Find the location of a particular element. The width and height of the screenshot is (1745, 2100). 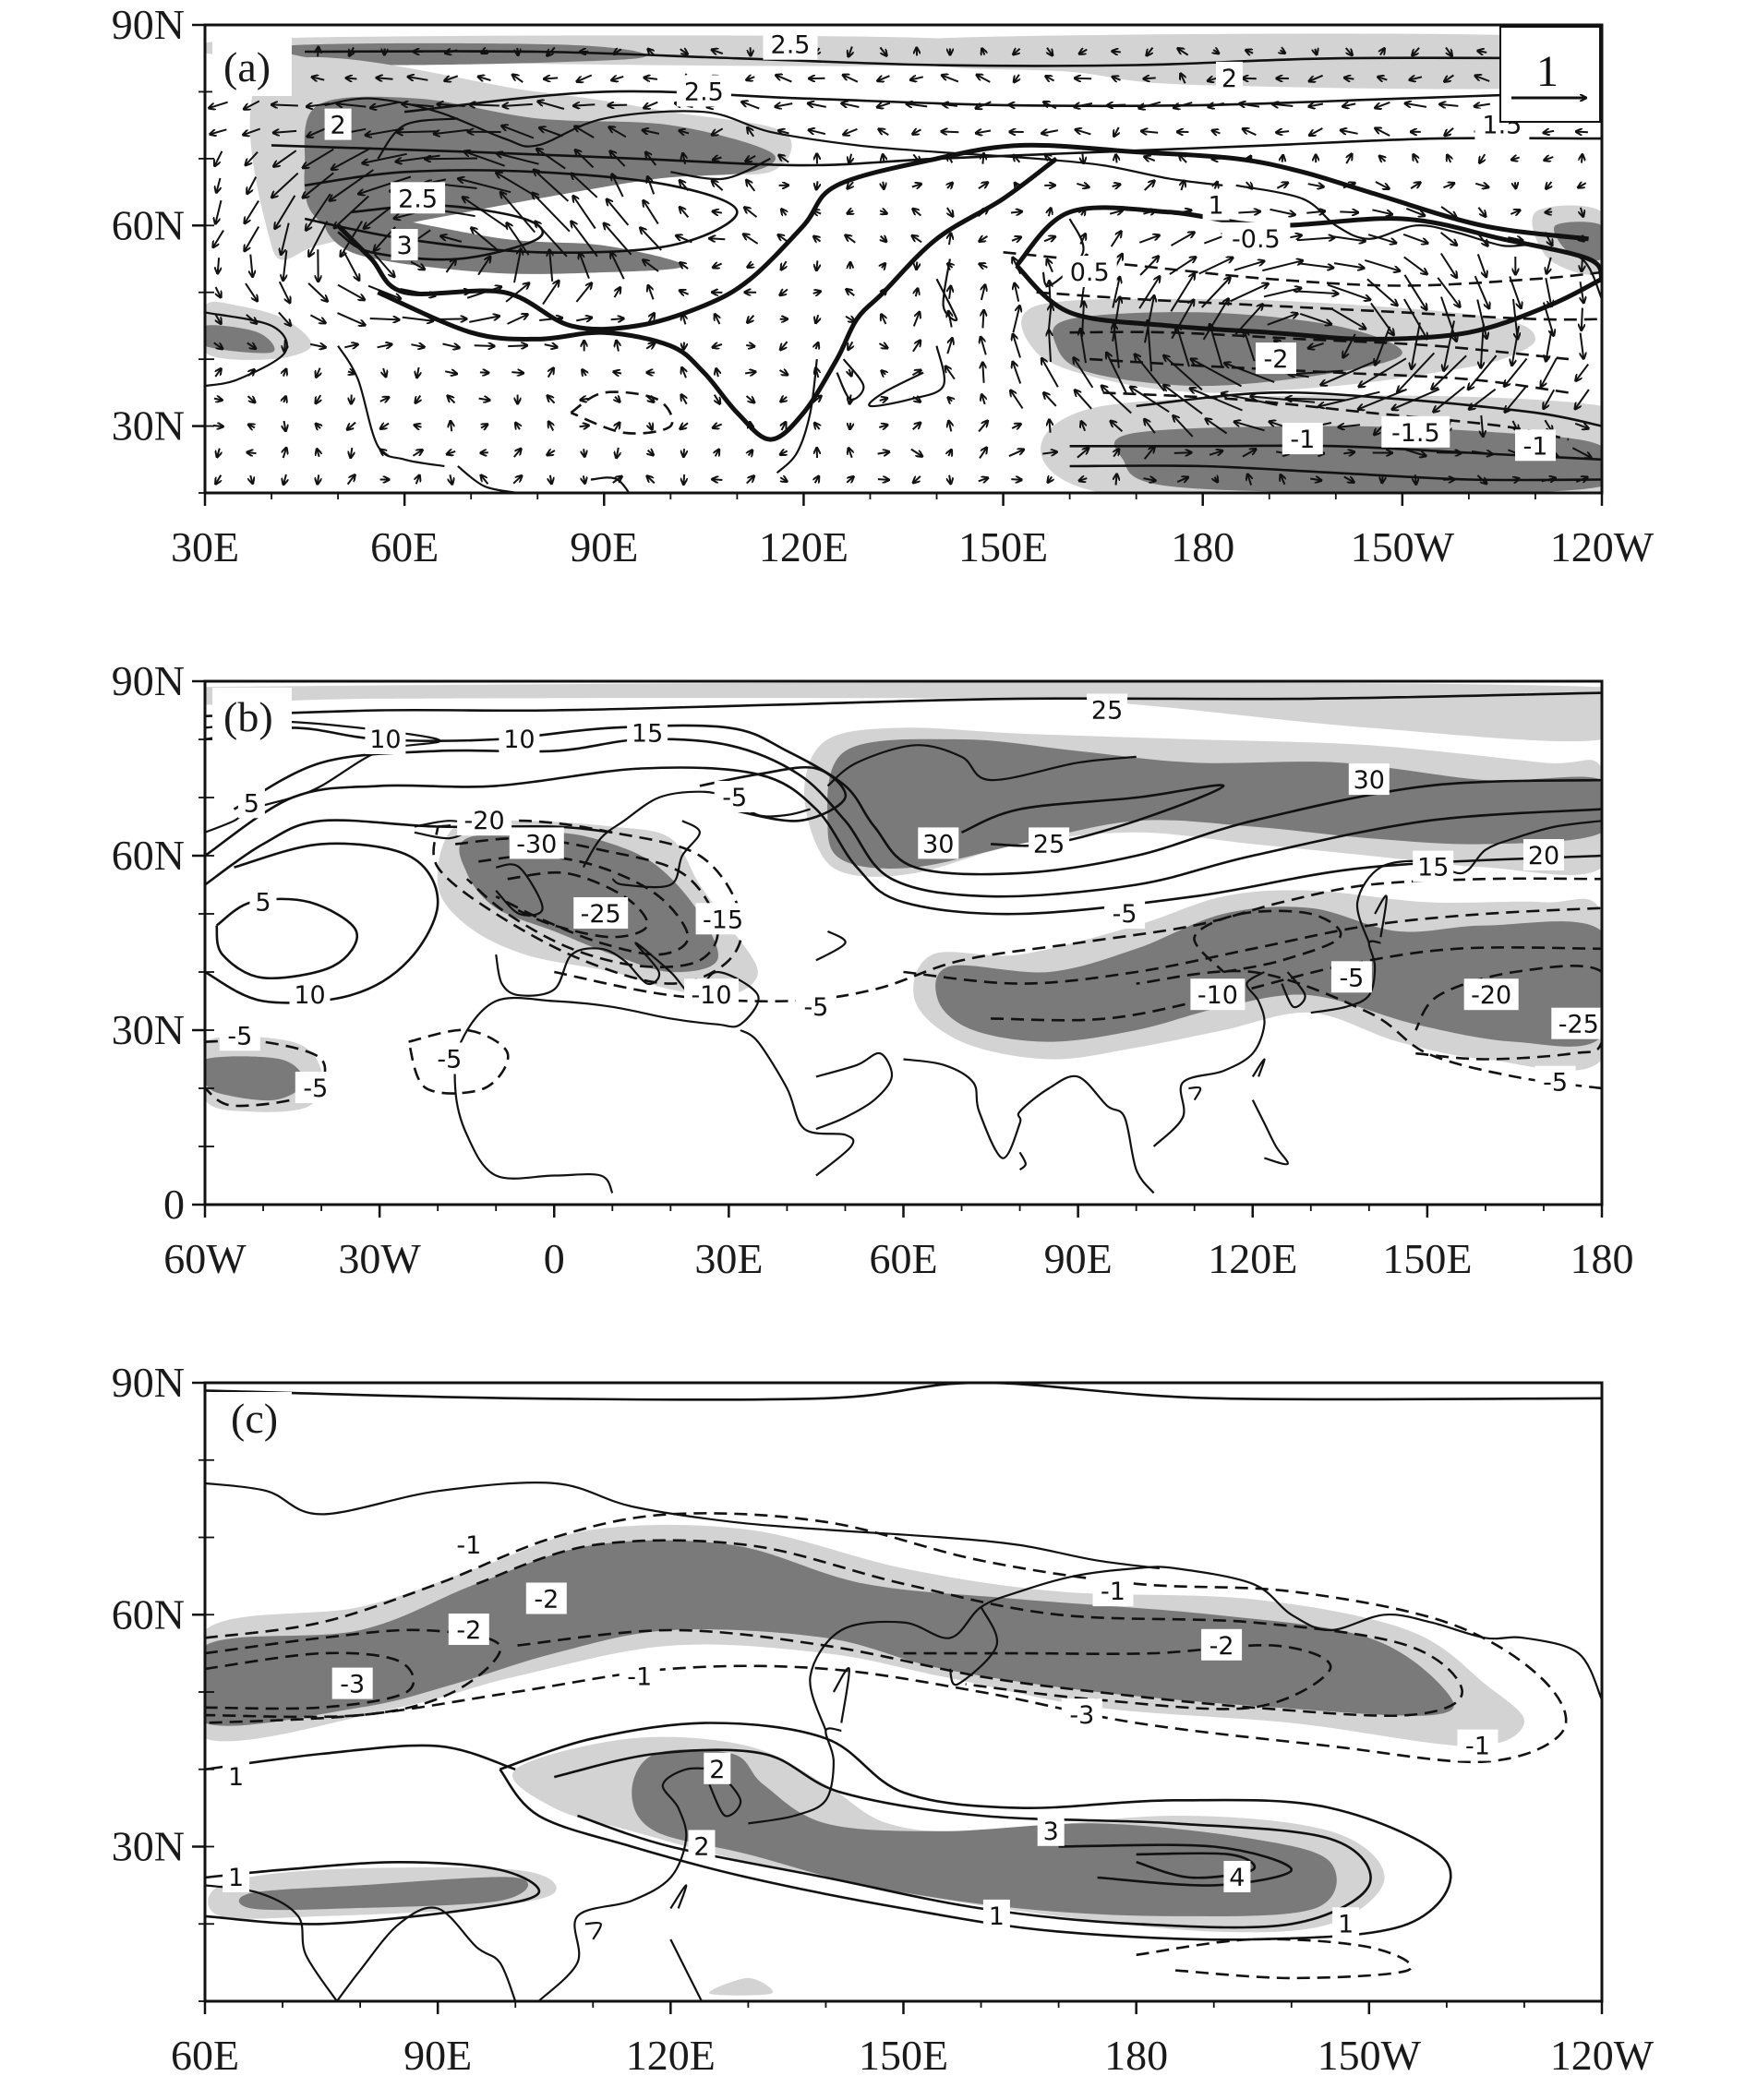

contour-label: -0.5 is located at coordinates (1256, 239).